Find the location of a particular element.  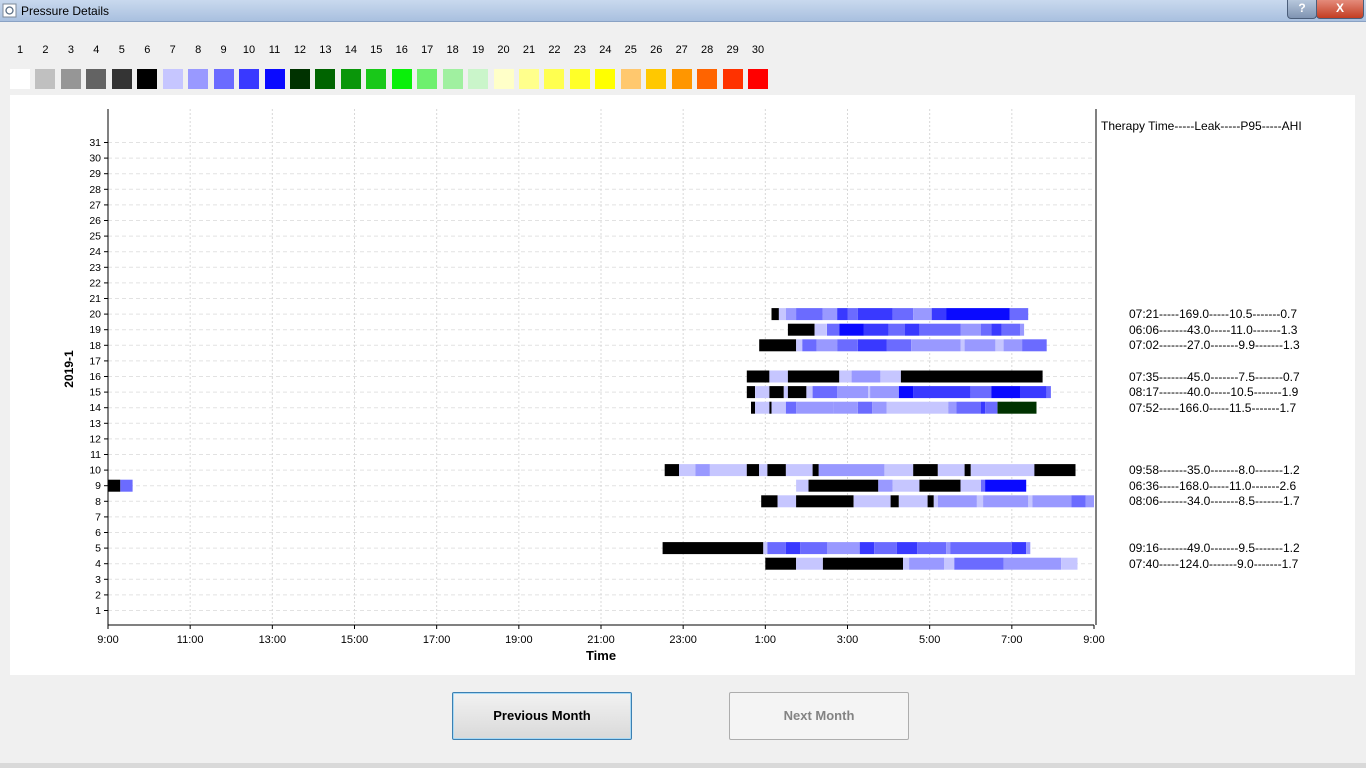

legend-number: 15 is located at coordinates (376, 50).